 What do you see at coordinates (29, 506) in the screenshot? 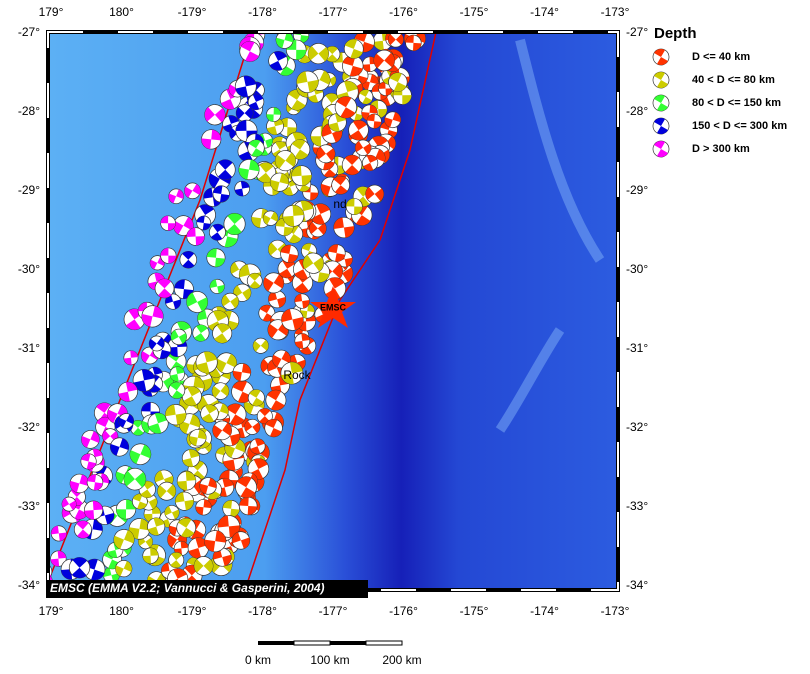
I see `lat-label: -33°` at bounding box center [29, 506].